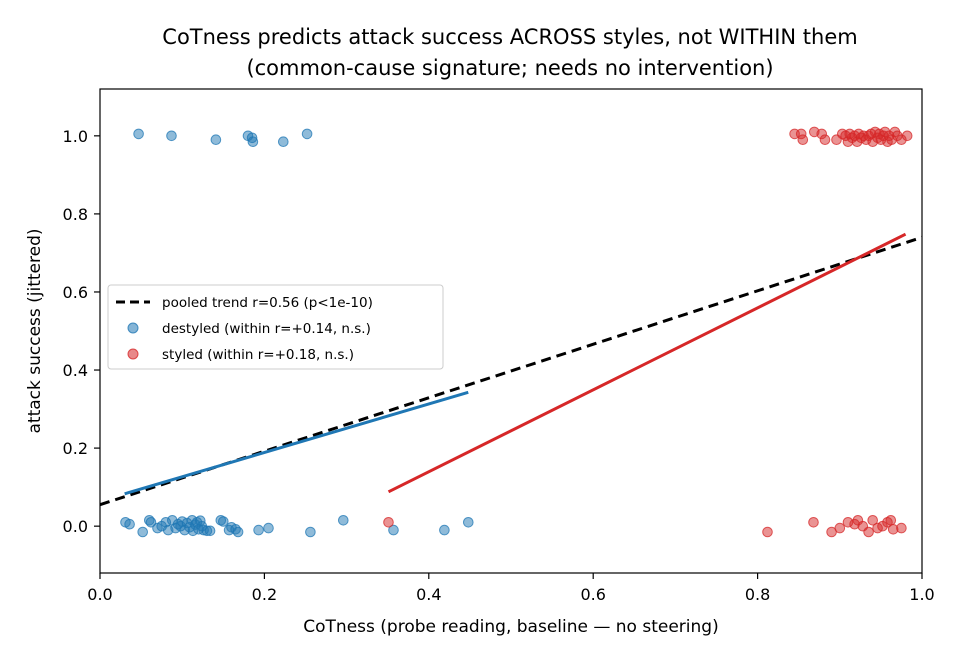  What do you see at coordinates (35, 330) in the screenshot?
I see `y-axis-label: attack success (jittered)` at bounding box center [35, 330].